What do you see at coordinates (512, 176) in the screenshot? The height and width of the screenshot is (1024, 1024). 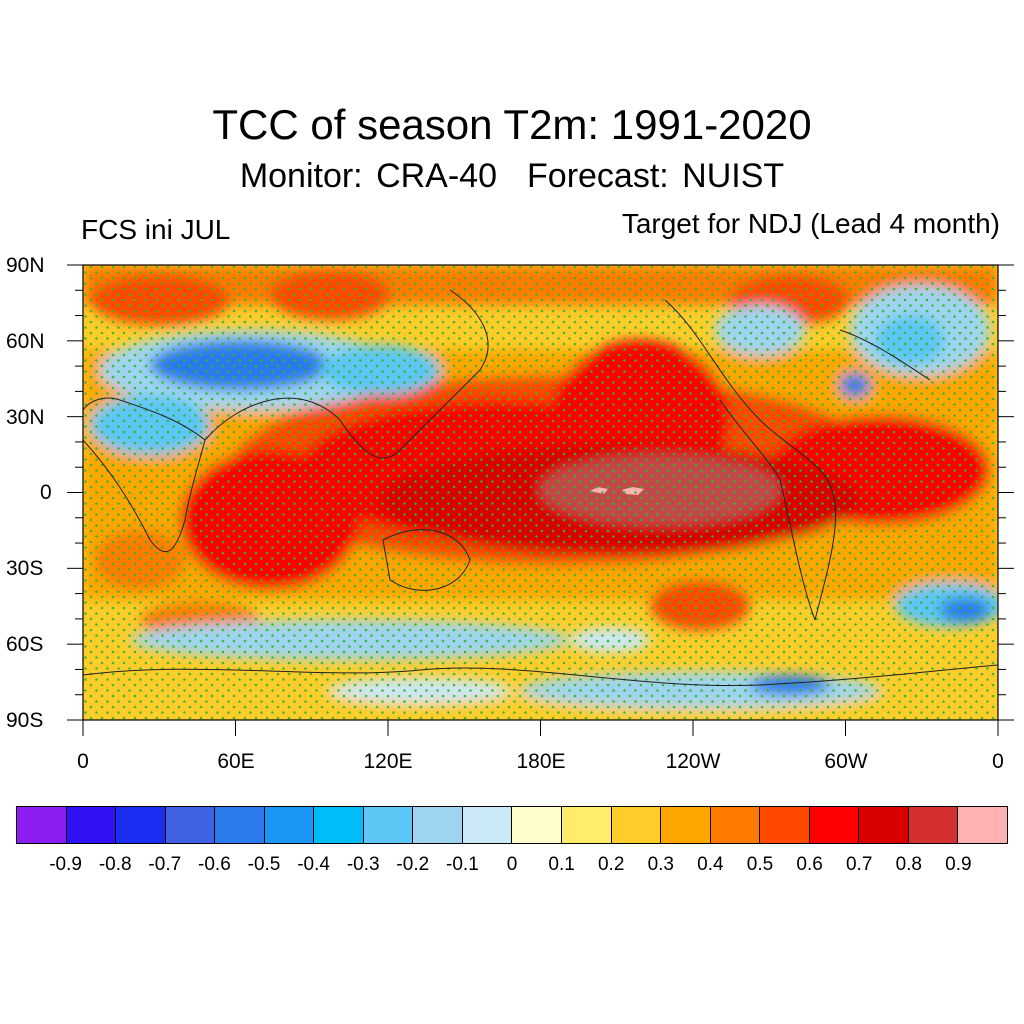 I see `chart-subtitle: Monitor: CRA-40 Forecast: NUIST` at bounding box center [512, 176].